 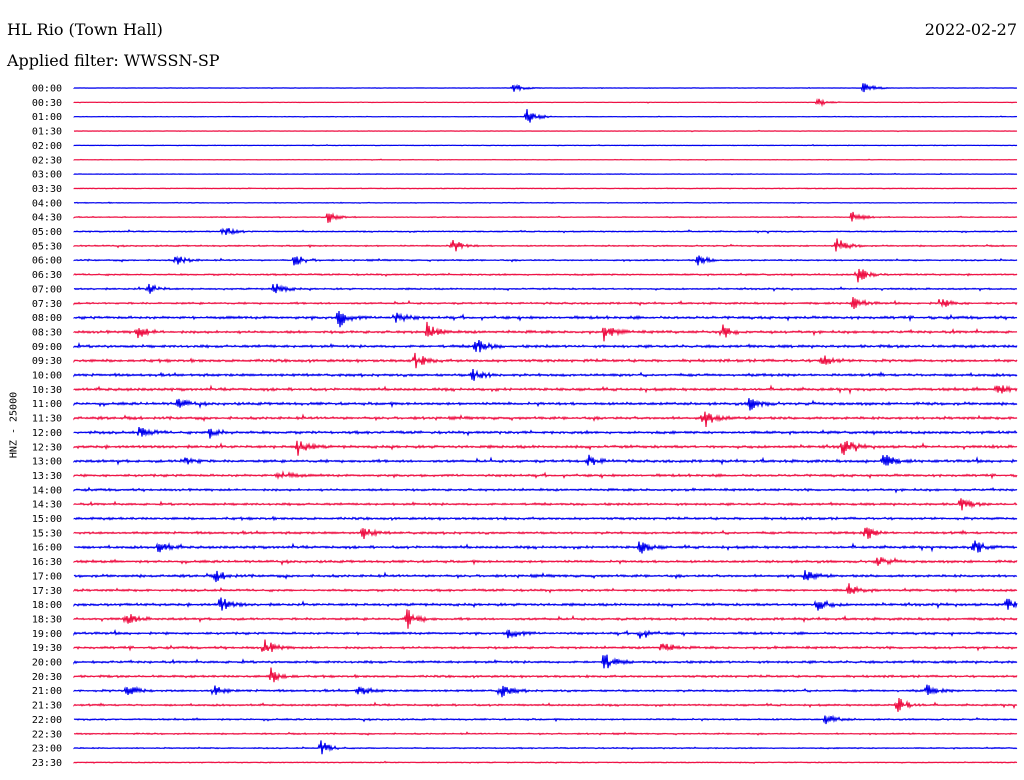 What do you see at coordinates (47, 648) in the screenshot?
I see `time-tick-1930: 19:30` at bounding box center [47, 648].